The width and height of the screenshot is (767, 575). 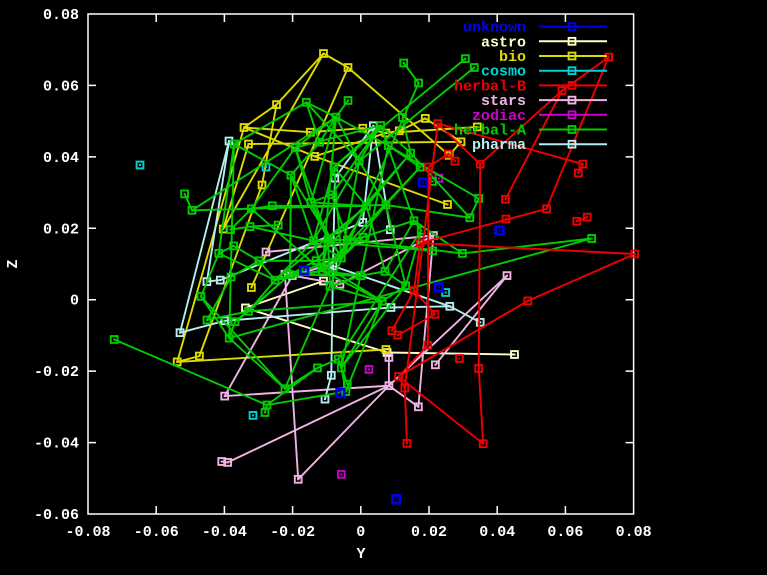 I want to click on svg-text: astro, so click(x=503, y=42).